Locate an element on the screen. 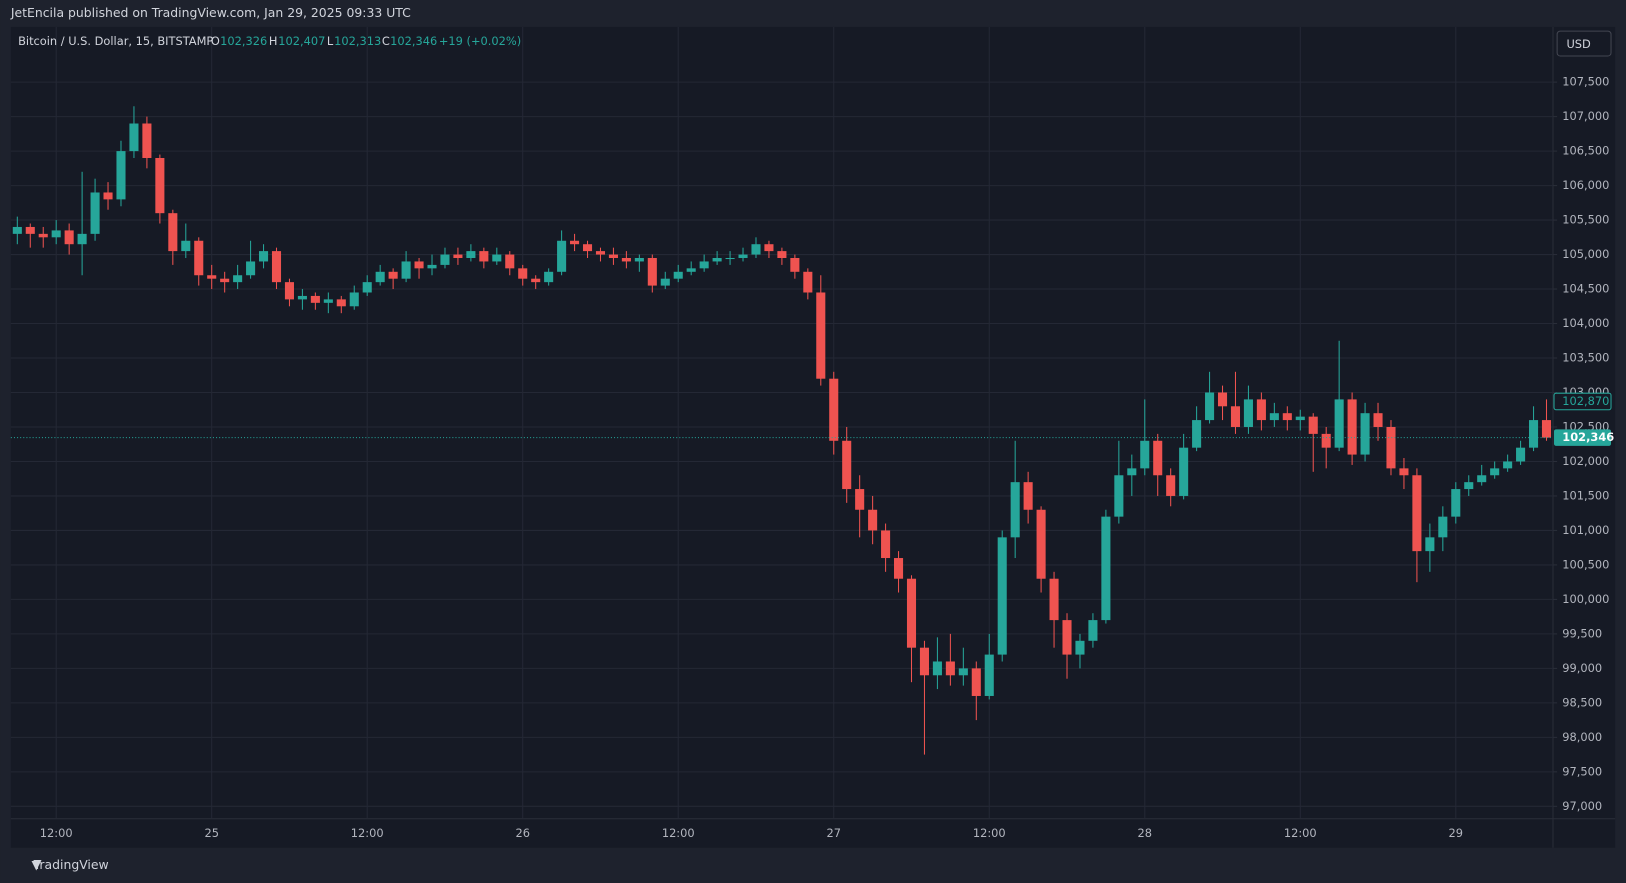  y-tick-label: 104,000 is located at coordinates (1585, 323).